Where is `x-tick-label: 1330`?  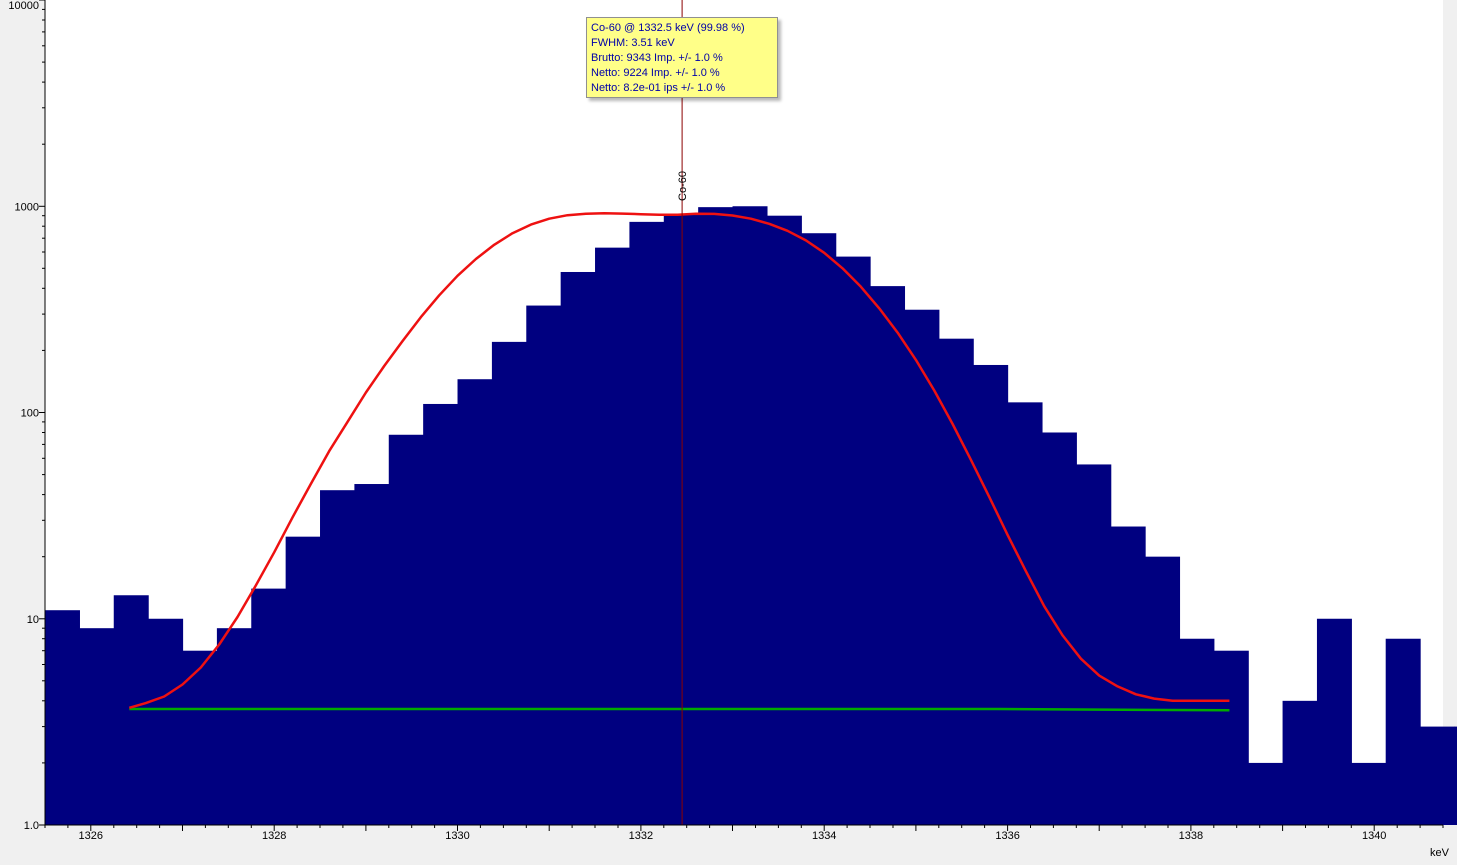 x-tick-label: 1330 is located at coordinates (457, 836).